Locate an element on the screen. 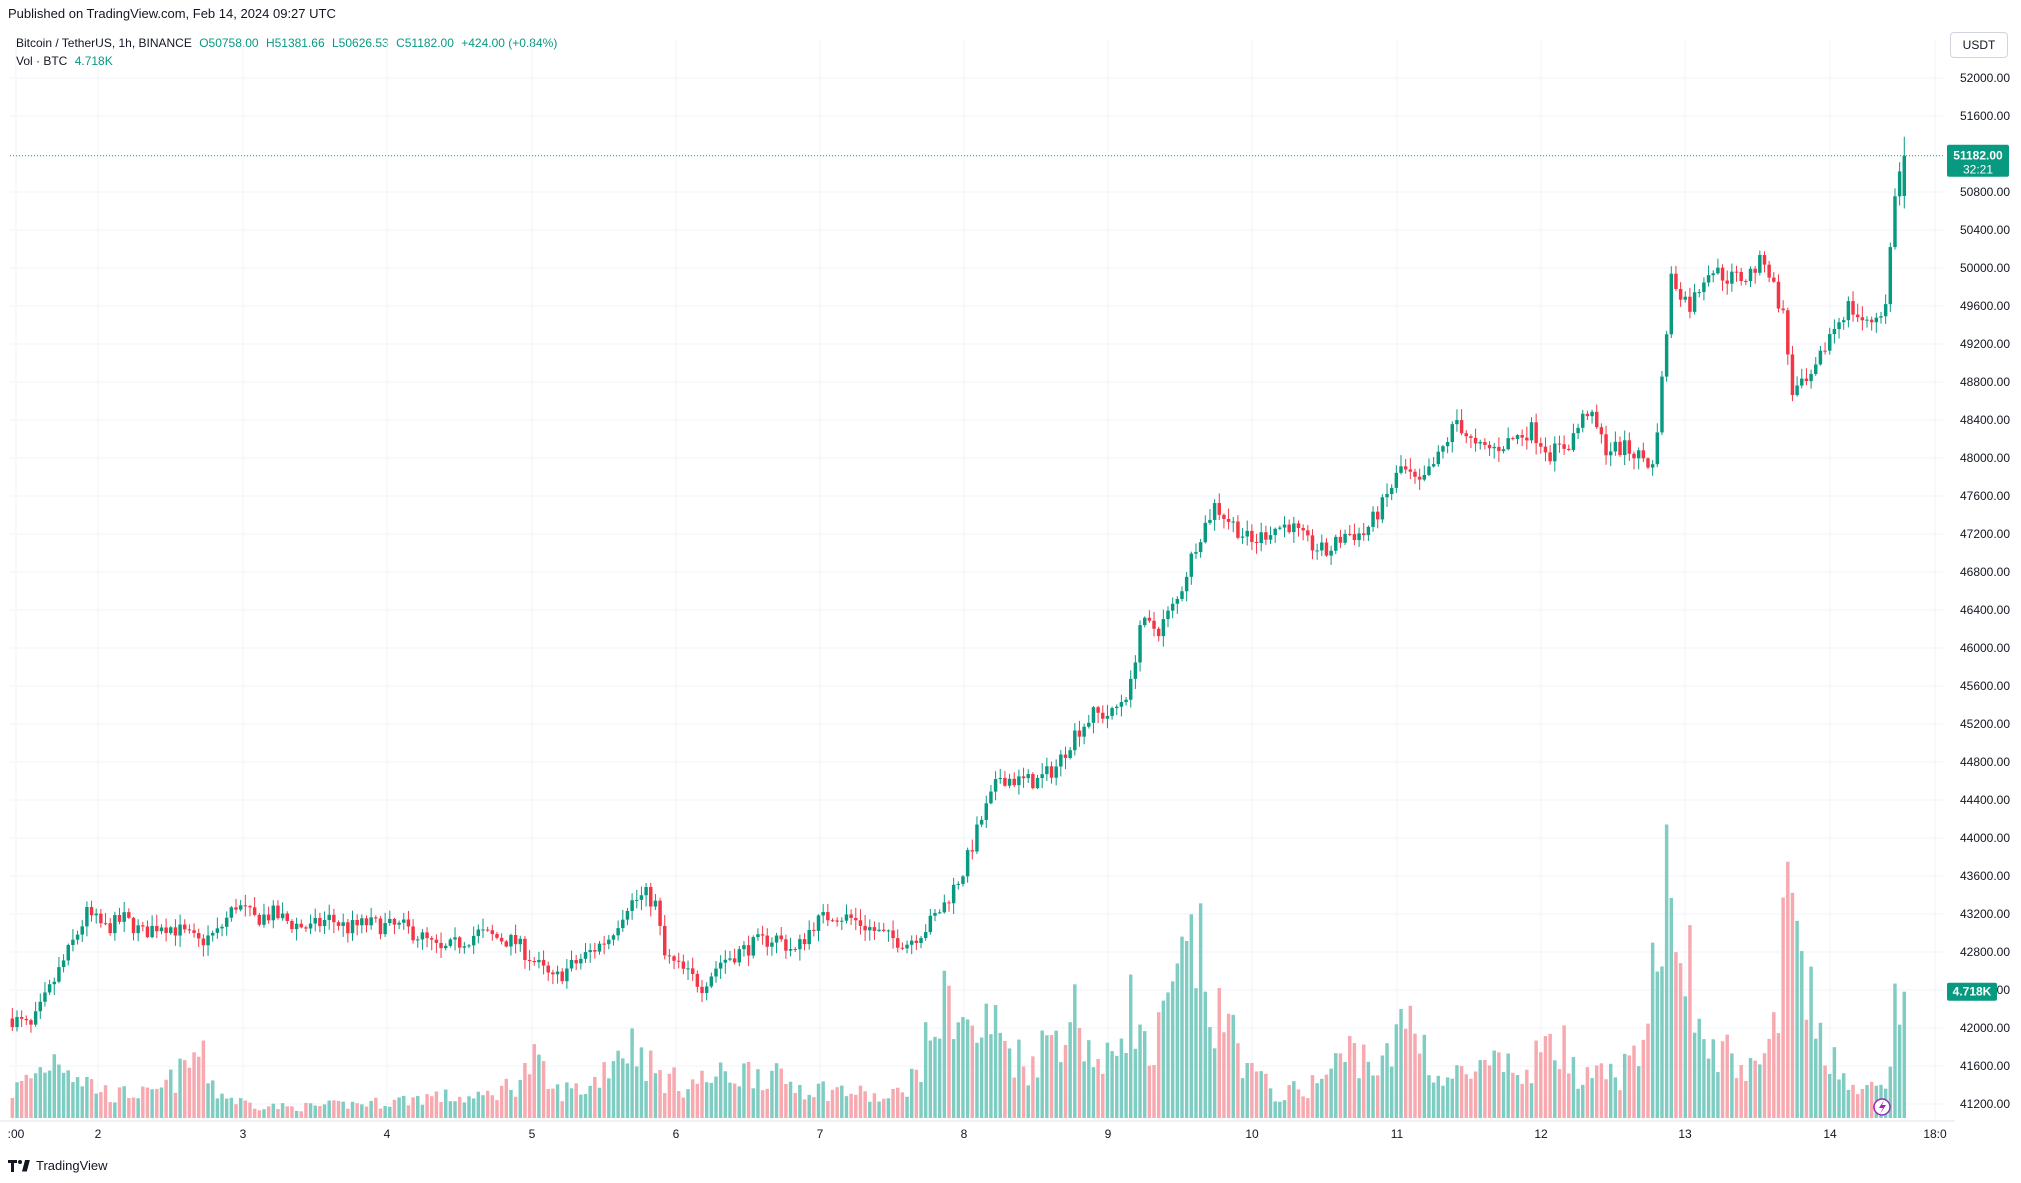 Image resolution: width=2021 pixels, height=1183 pixels. volume-label: Vol · BTC is located at coordinates (42, 61).